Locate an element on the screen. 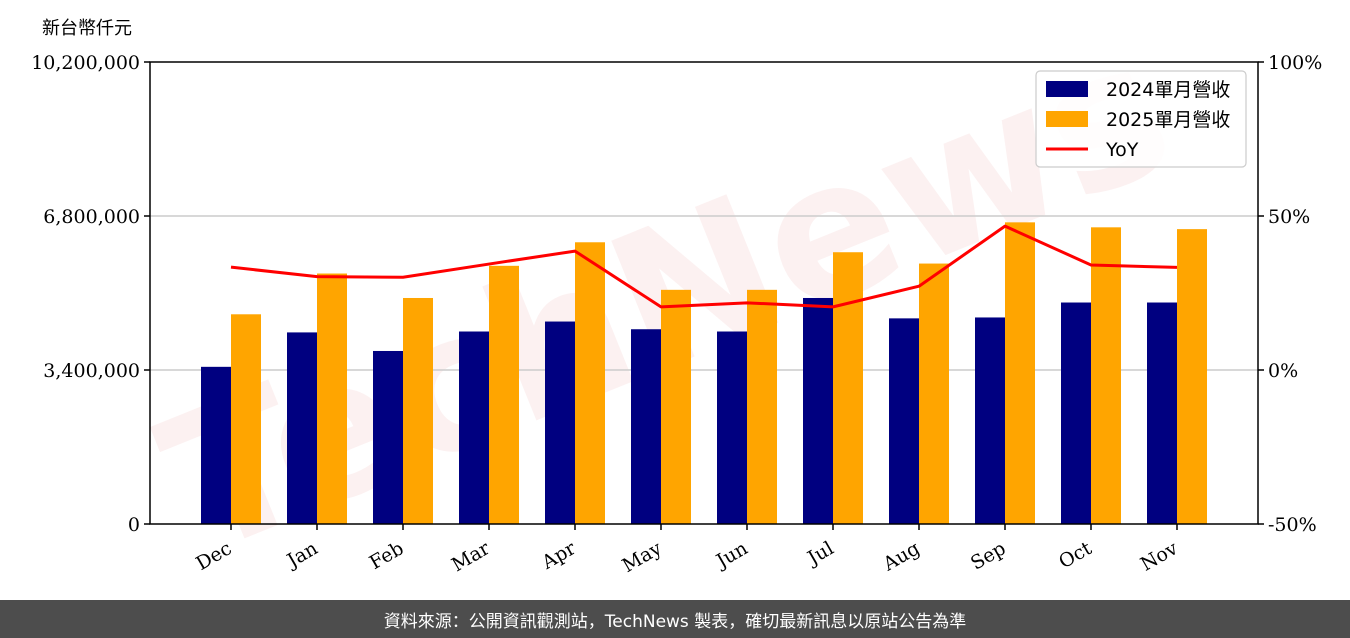 Image resolution: width=1350 pixels, height=638 pixels. bar-2025-dec is located at coordinates (246, 419).